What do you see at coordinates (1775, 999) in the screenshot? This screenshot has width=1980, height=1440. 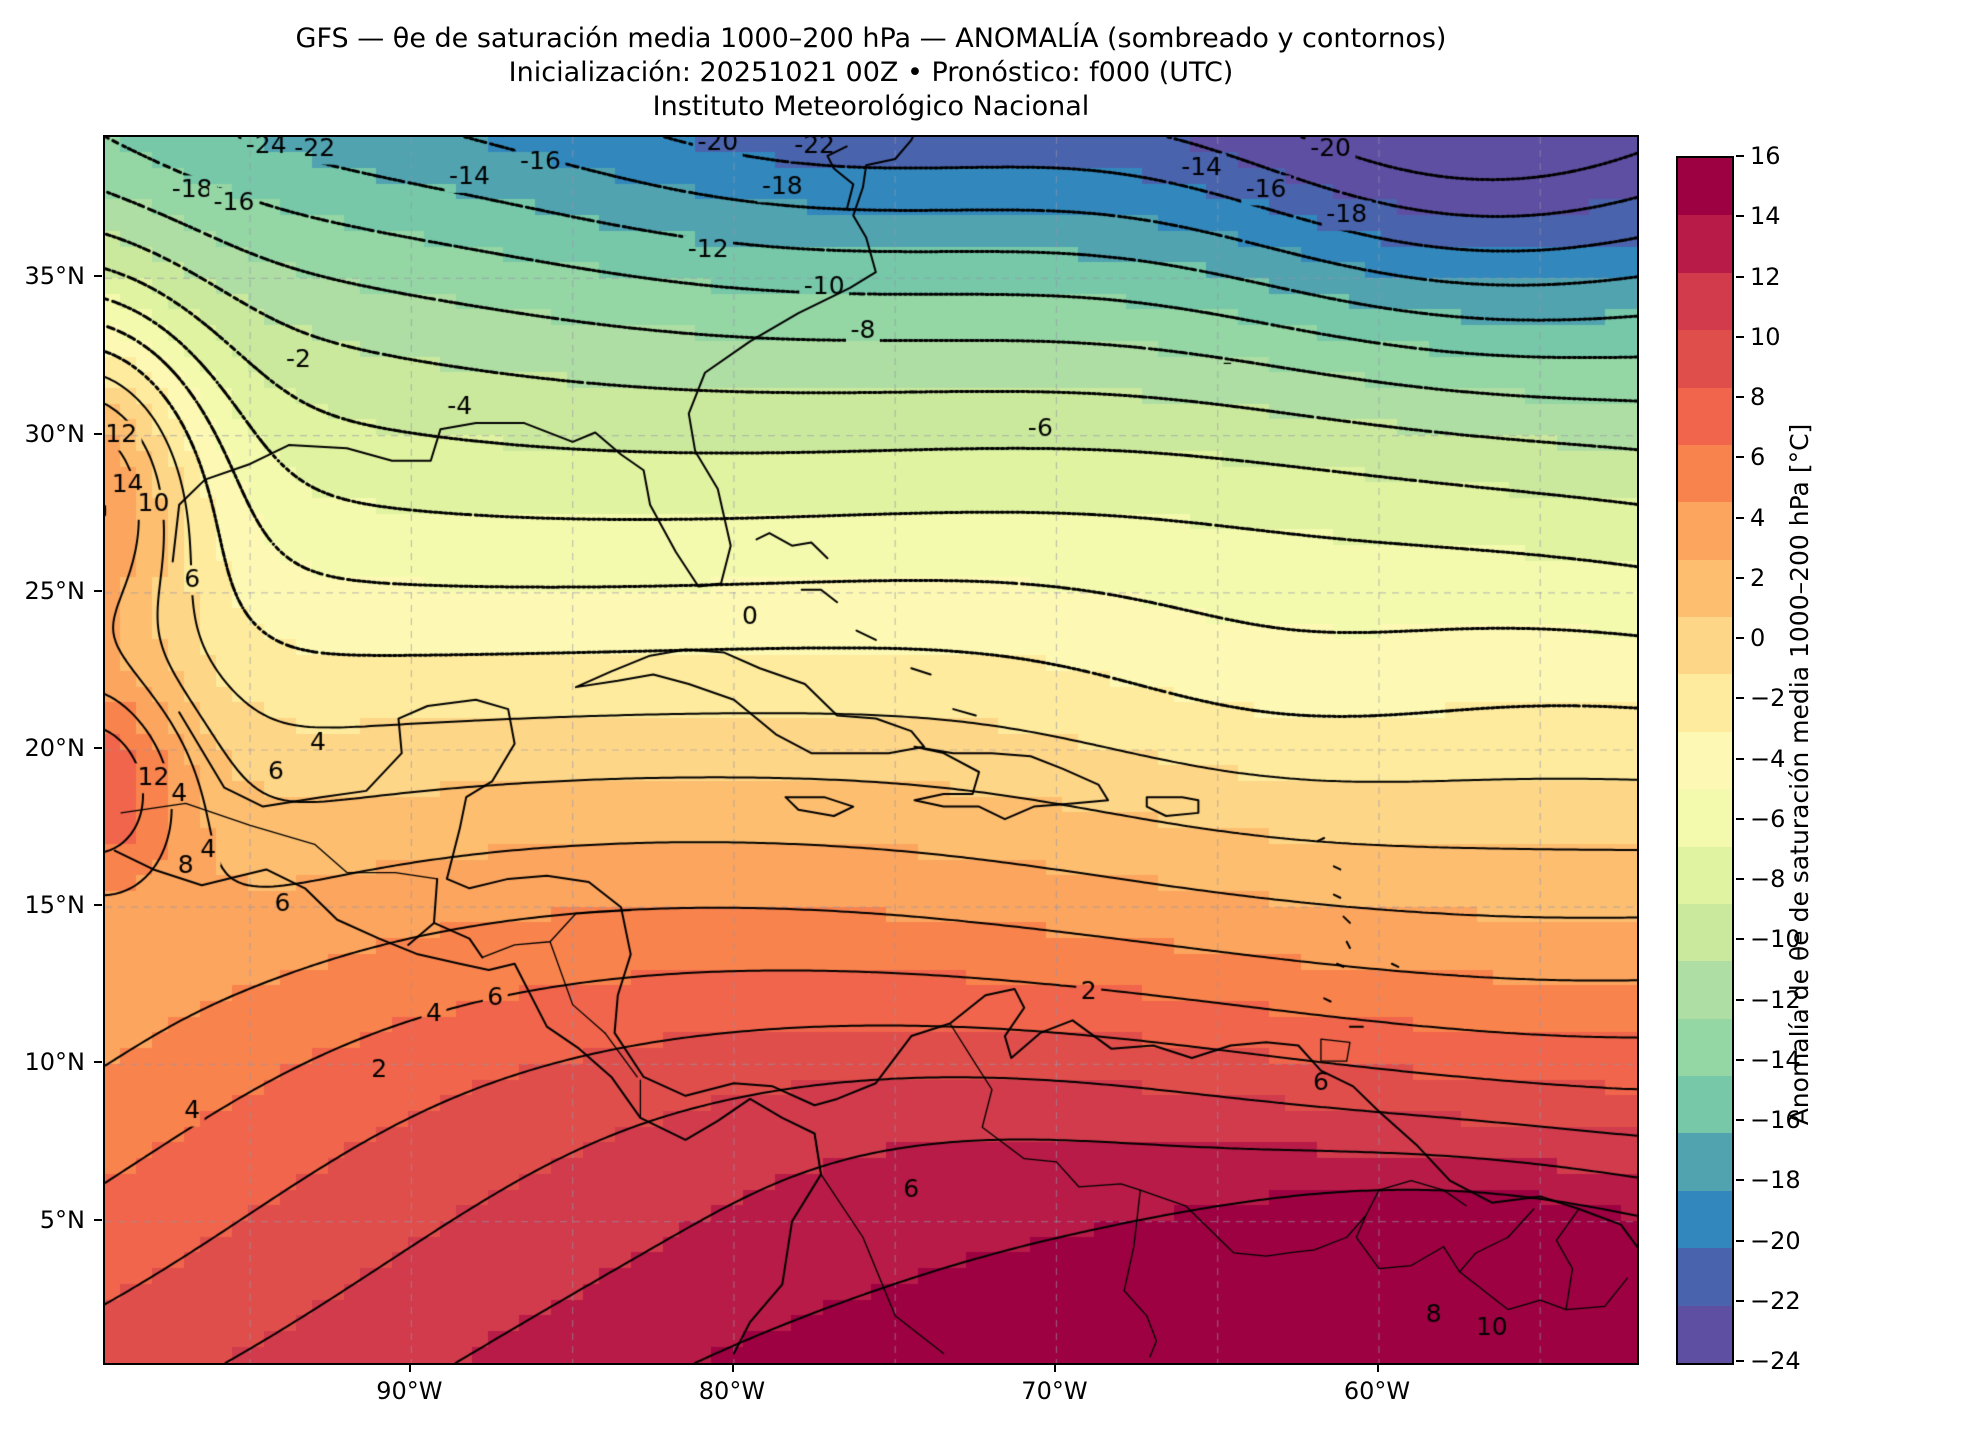 I see `colorbar-tick-label: −12` at bounding box center [1775, 999].